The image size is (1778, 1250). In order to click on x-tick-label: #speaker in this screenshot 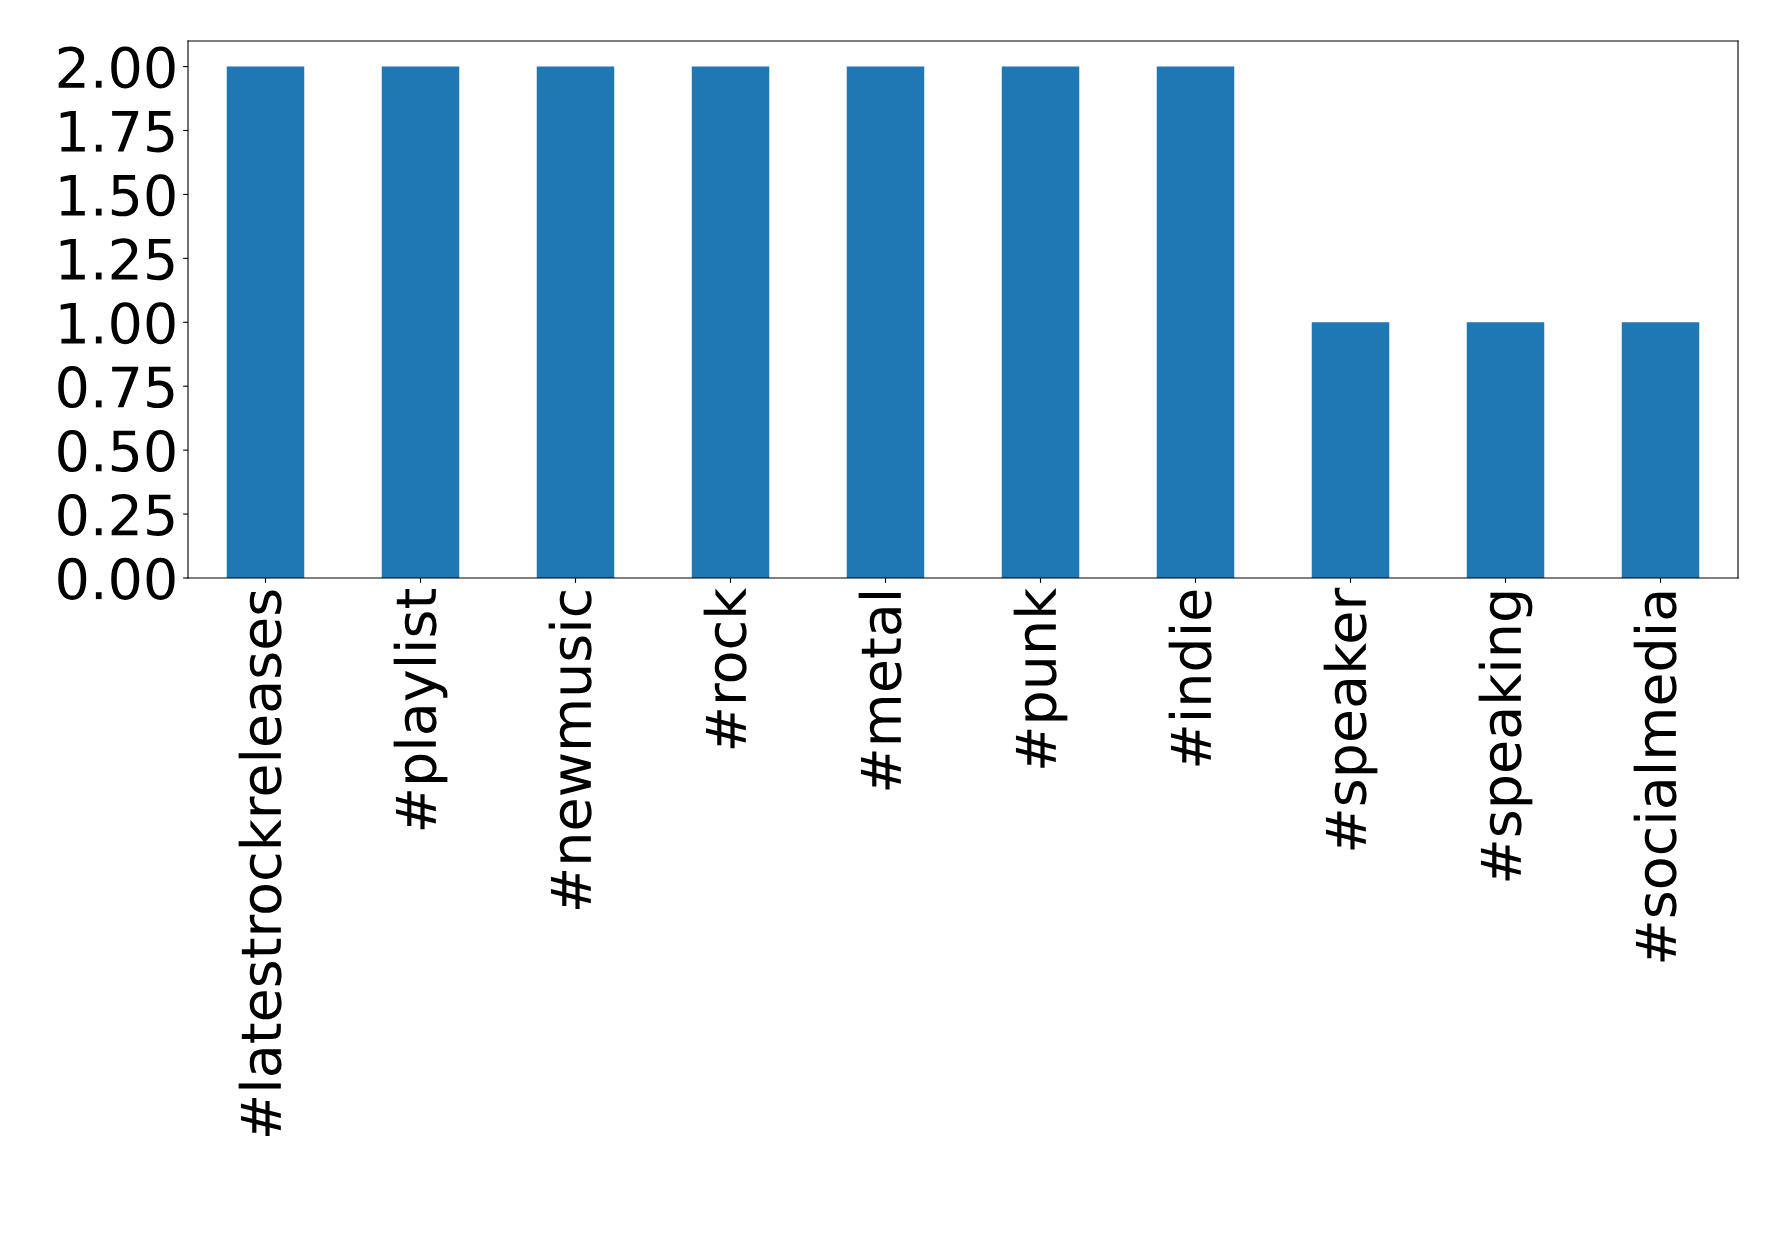, I will do `click(1350, 718)`.